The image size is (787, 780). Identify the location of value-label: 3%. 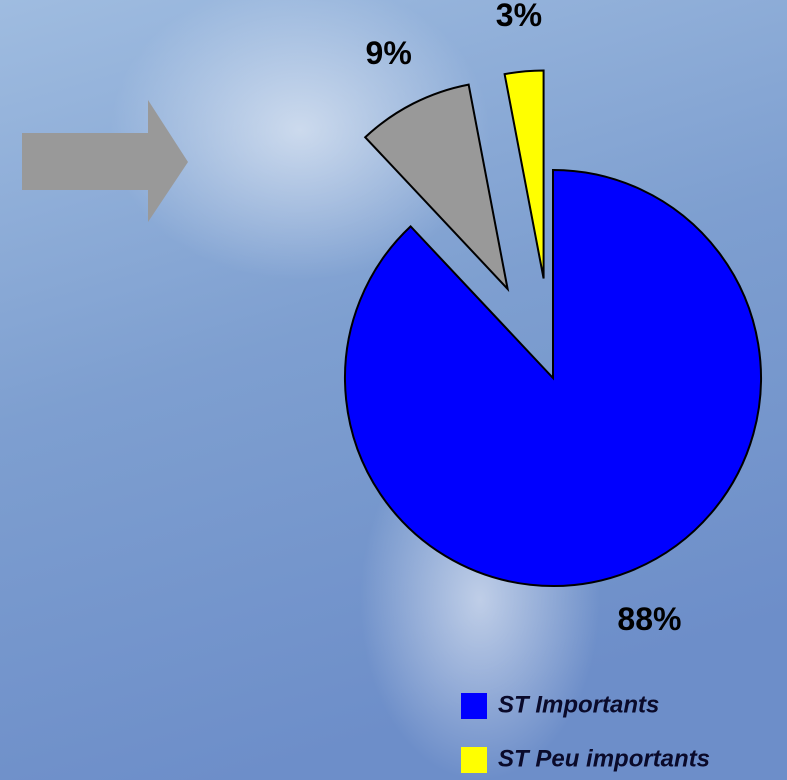
(519, 16).